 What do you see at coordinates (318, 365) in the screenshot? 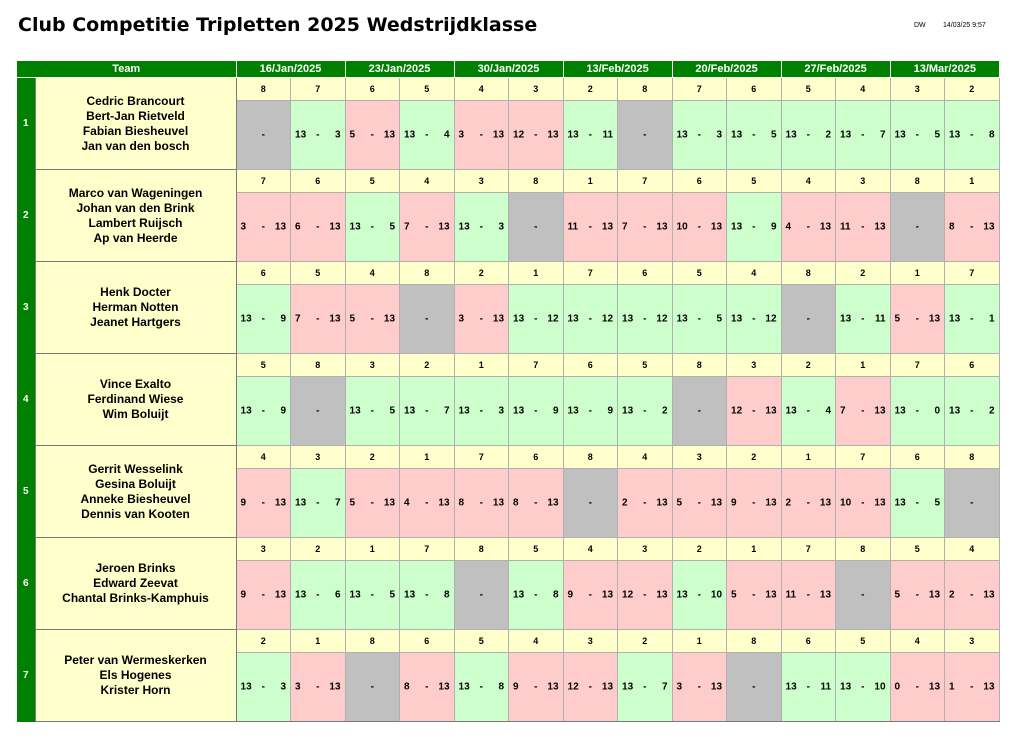
I see `opponent-number: 8` at bounding box center [318, 365].